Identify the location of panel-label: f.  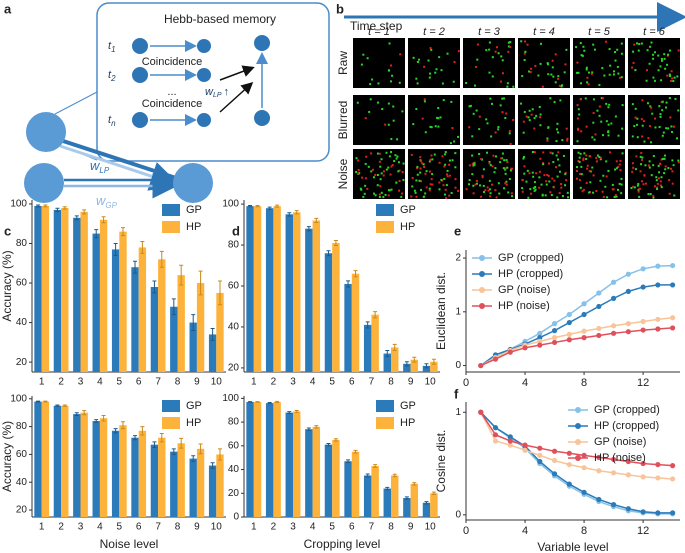
(456, 393).